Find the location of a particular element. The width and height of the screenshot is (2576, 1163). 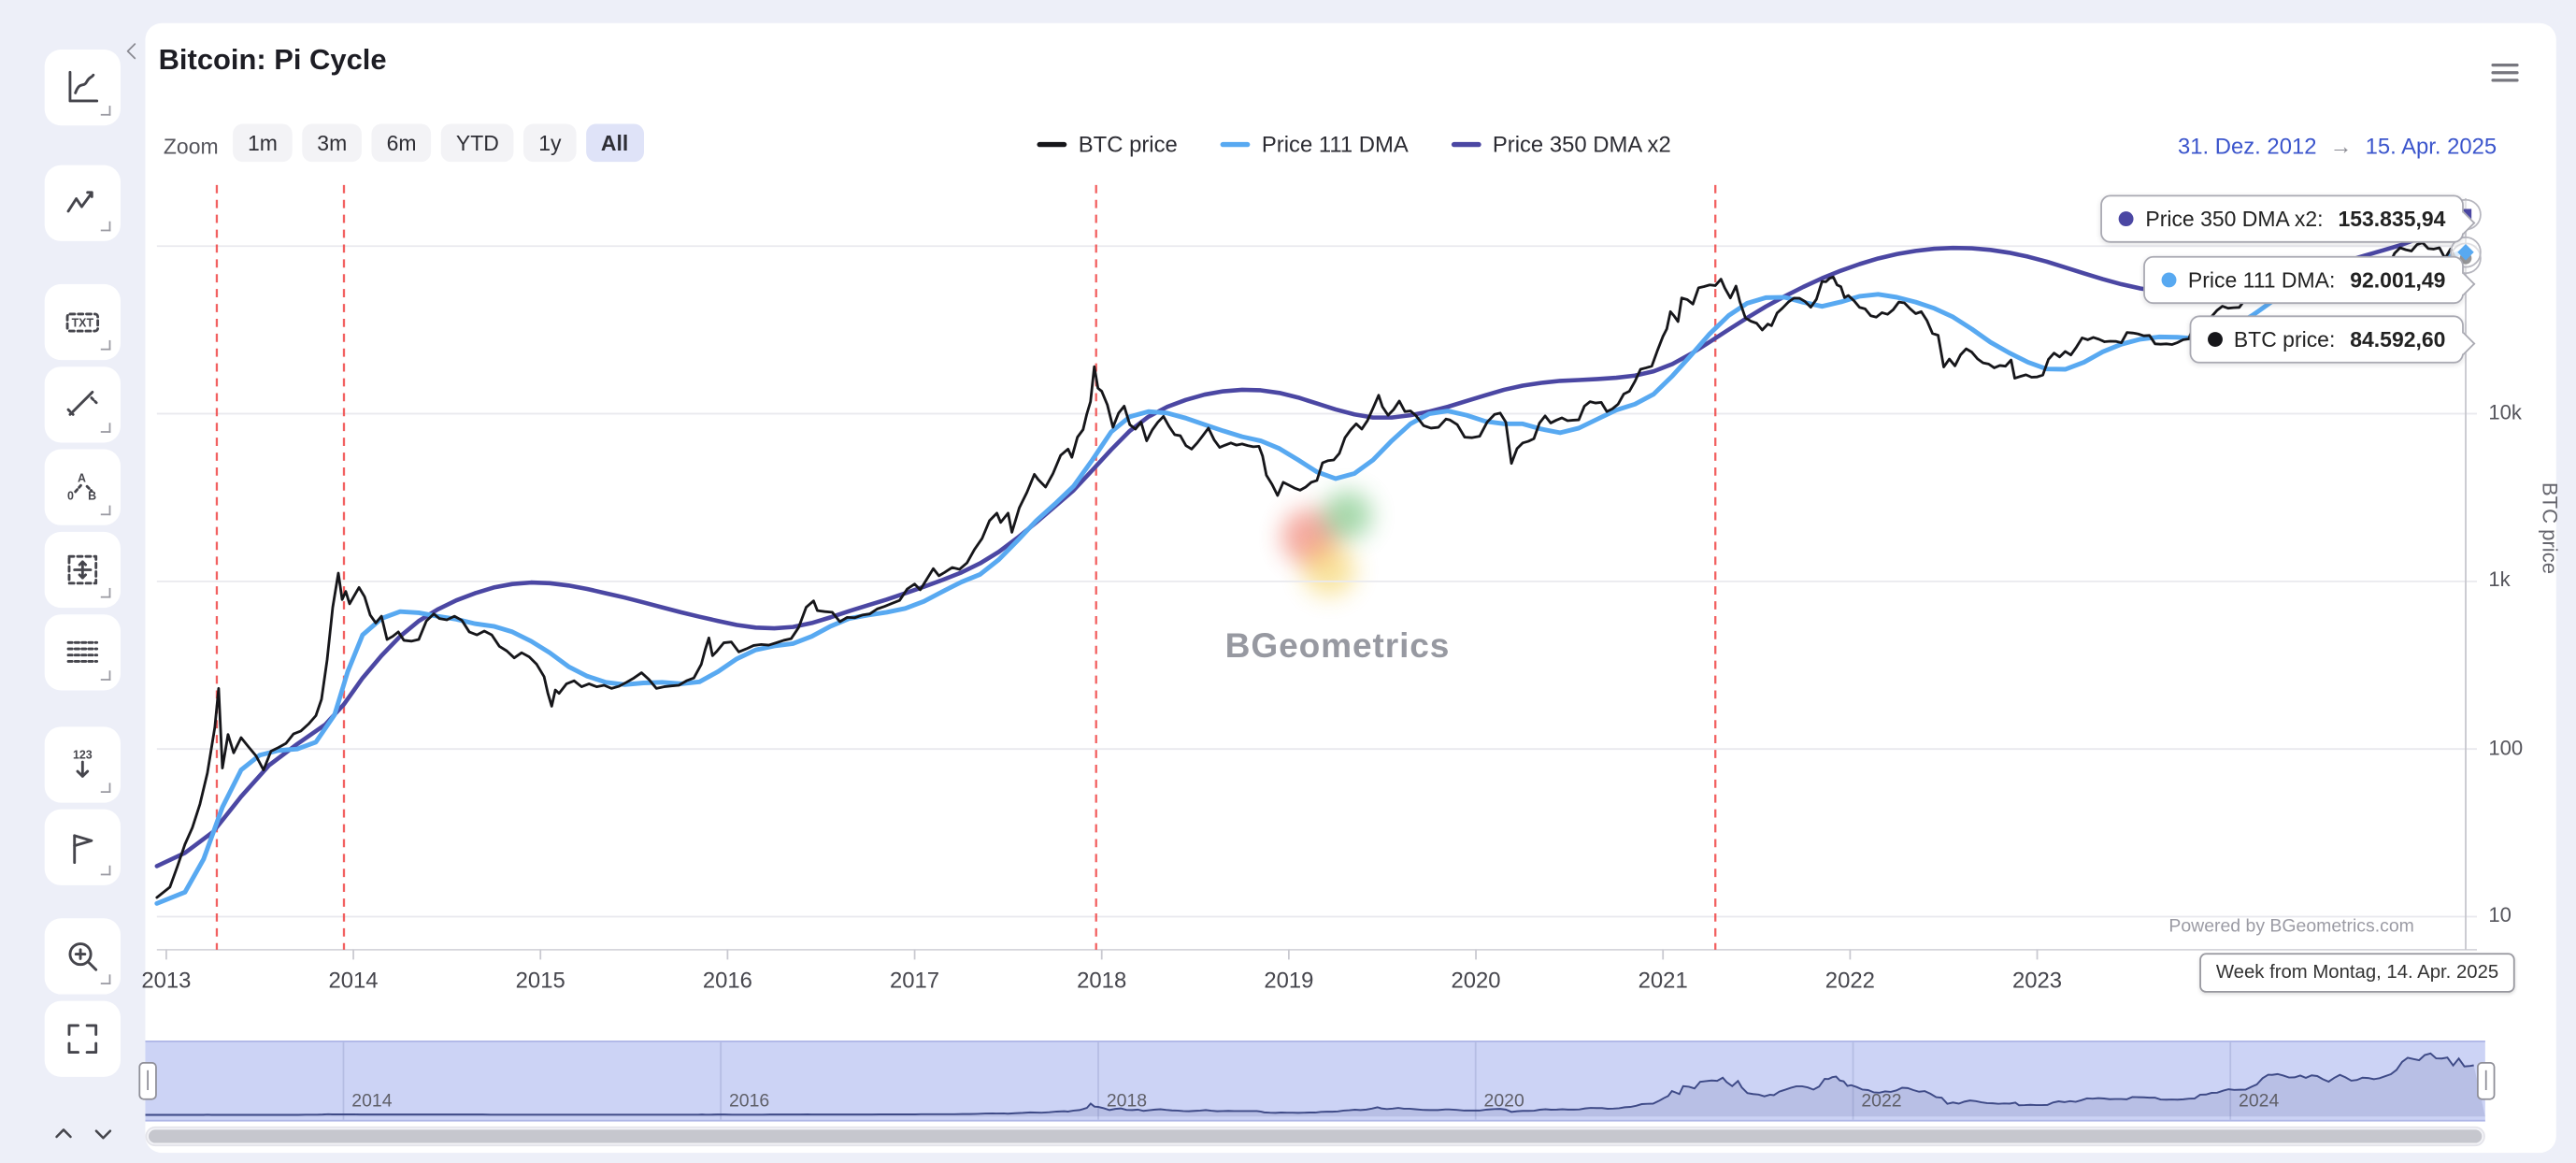

y-axis-label-1k: 1k is located at coordinates (2499, 579).